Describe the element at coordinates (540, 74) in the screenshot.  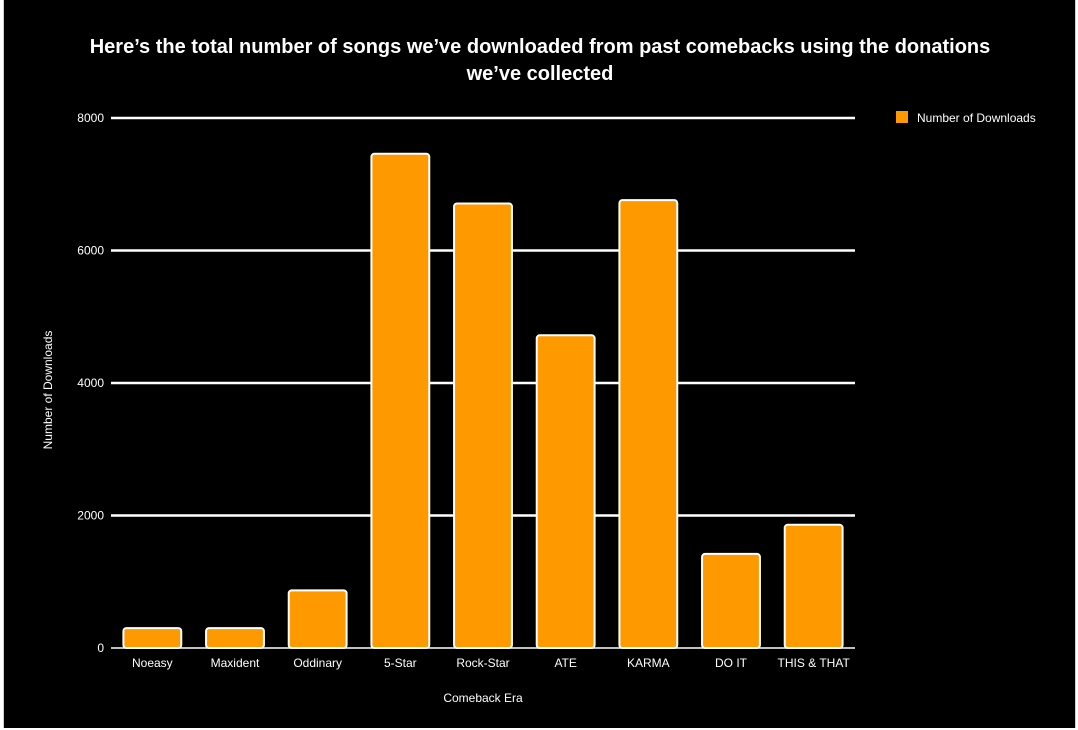
I see `chart-title-line-2: we’ve collected` at that location.